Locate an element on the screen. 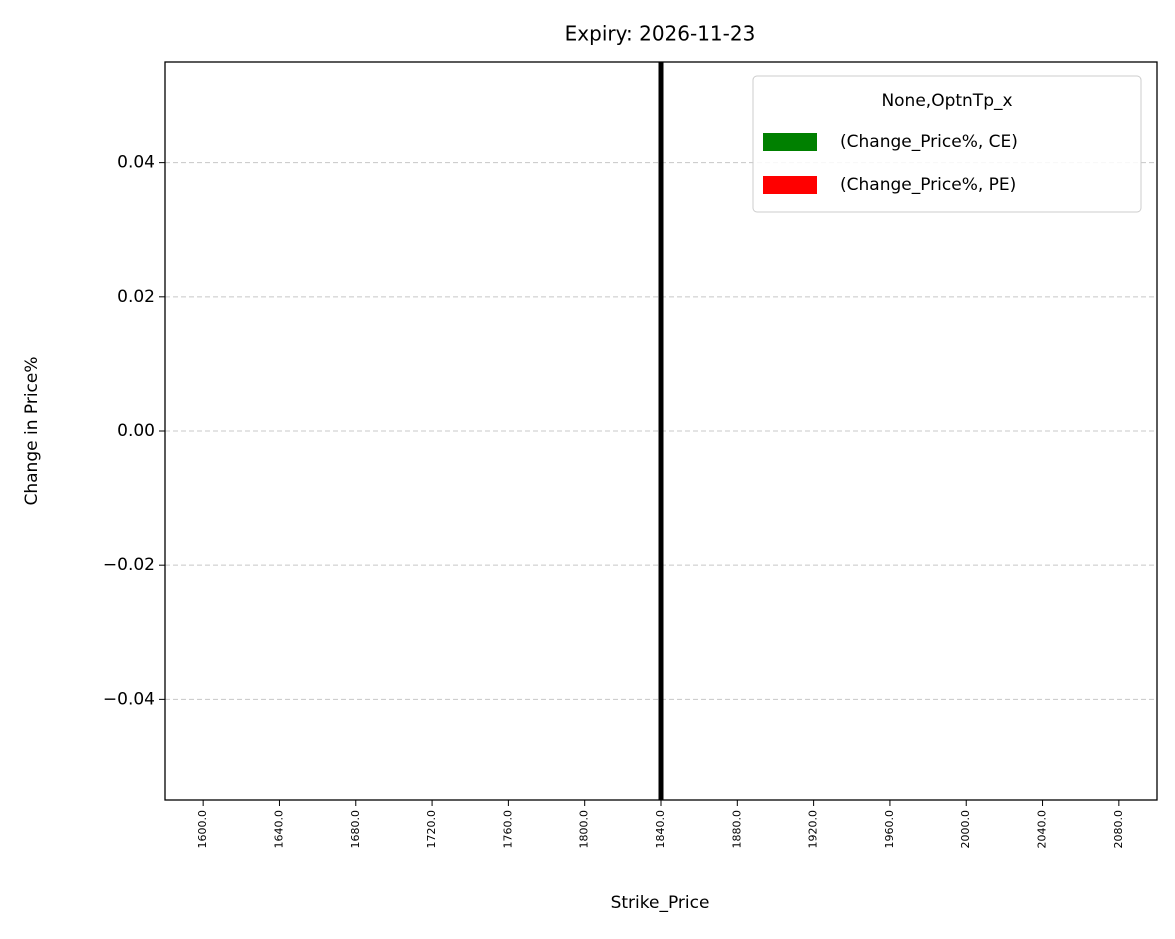 This screenshot has width=1175, height=939. y-tick-label: −0.04 is located at coordinates (129, 699).